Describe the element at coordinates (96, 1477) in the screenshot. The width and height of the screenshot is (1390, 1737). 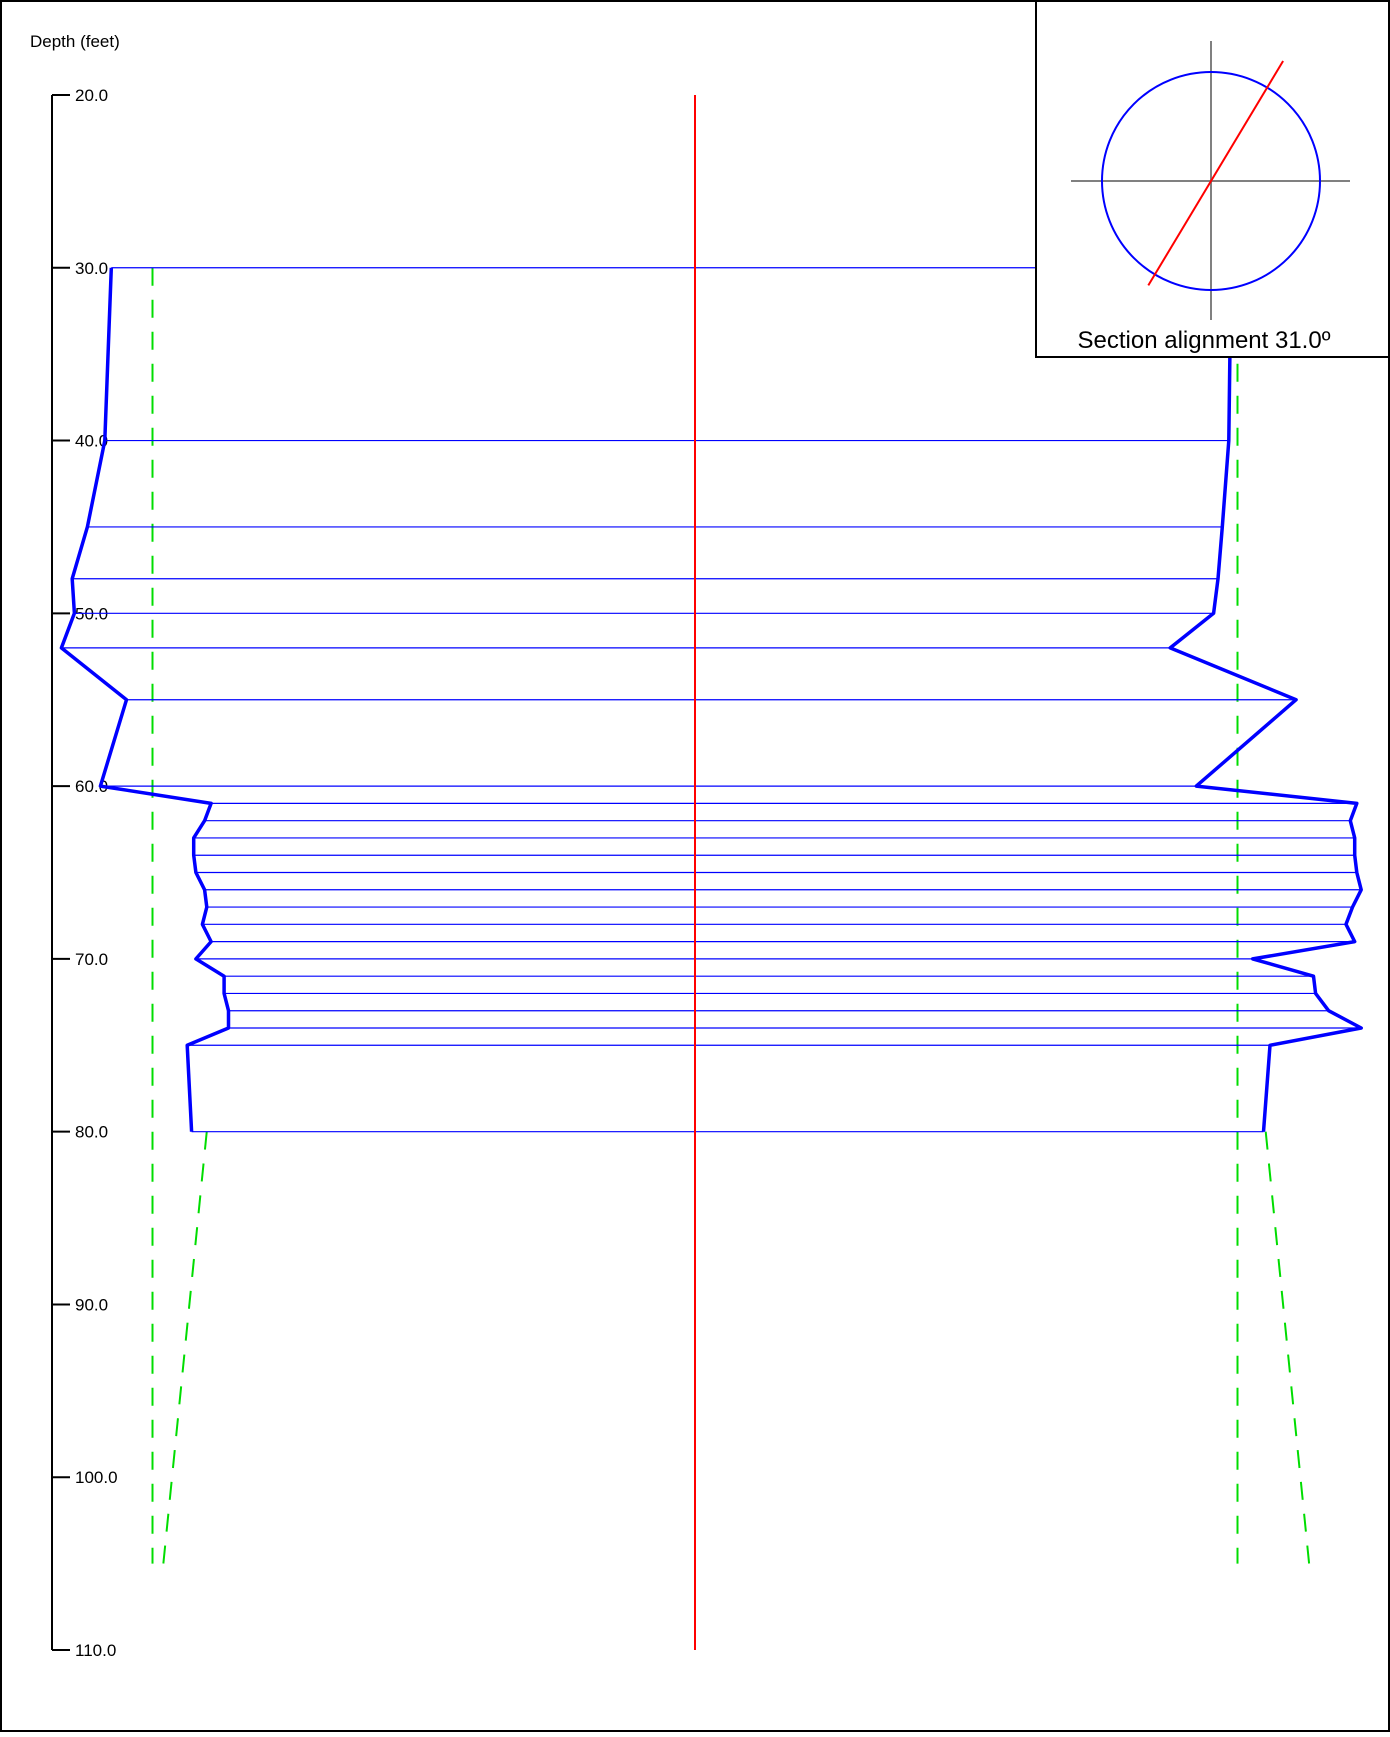
I see `y-tick-label: 100.0` at that location.